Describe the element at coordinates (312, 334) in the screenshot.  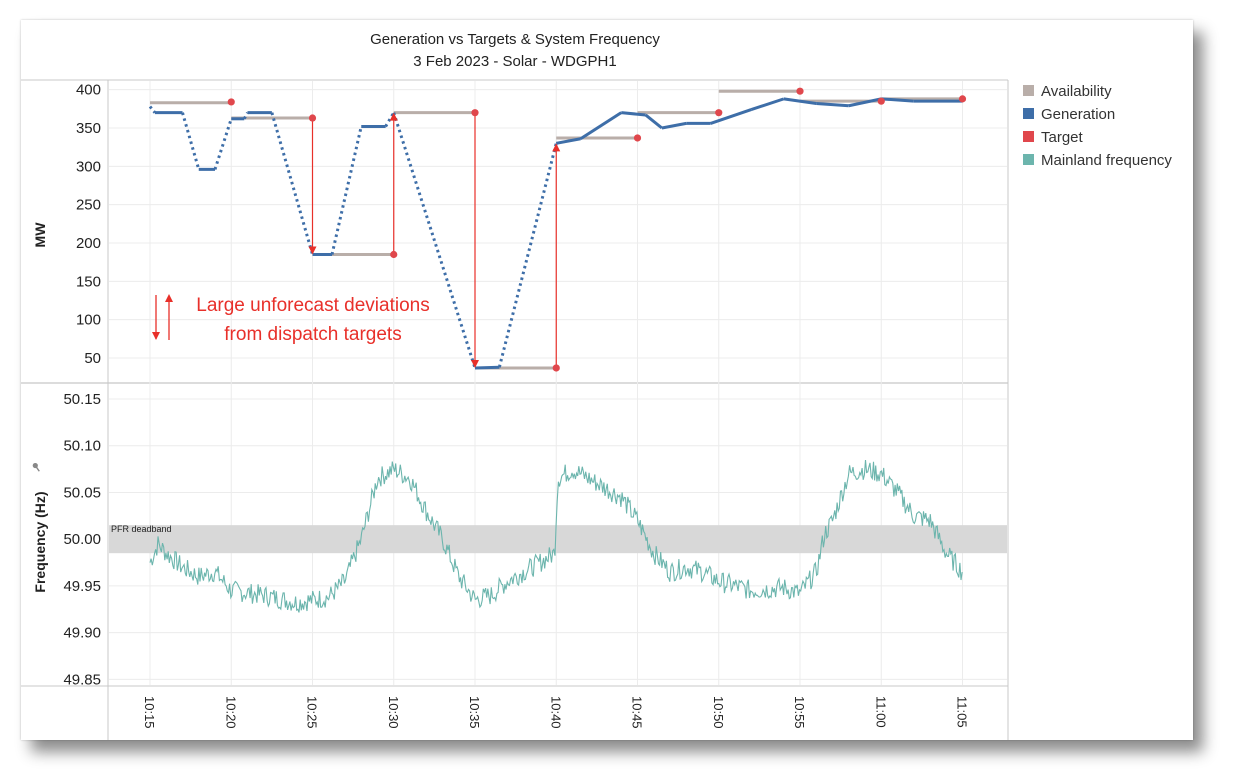
I see `annotation-line-2: from dispatch targets` at that location.